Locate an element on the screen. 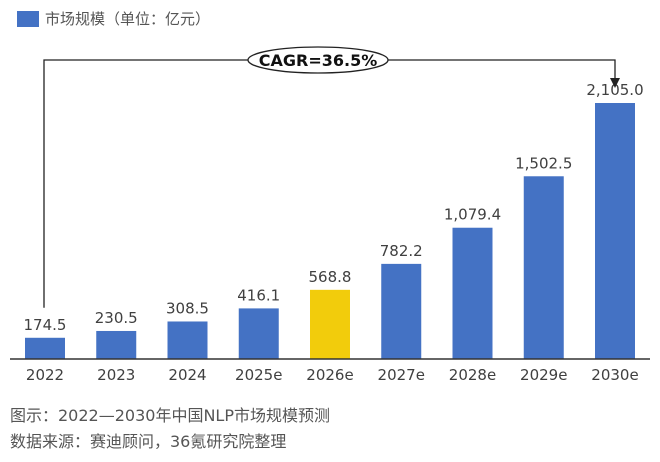  data-label: 1,502.5 is located at coordinates (543, 163).